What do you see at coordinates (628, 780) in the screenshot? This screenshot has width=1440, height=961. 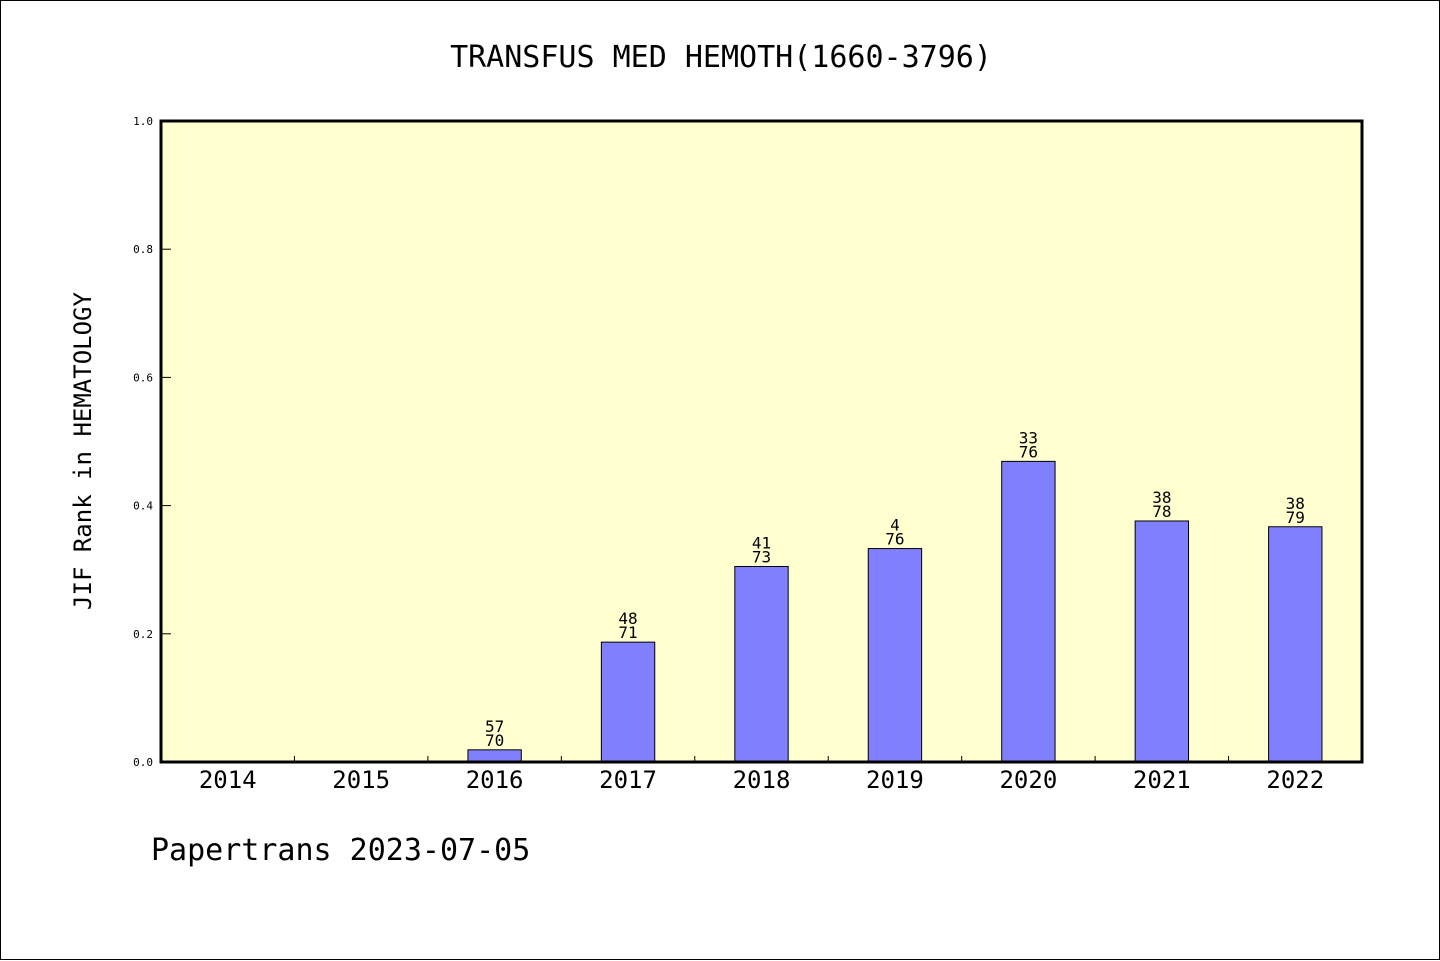 I see `x-tick-label: 2017` at bounding box center [628, 780].